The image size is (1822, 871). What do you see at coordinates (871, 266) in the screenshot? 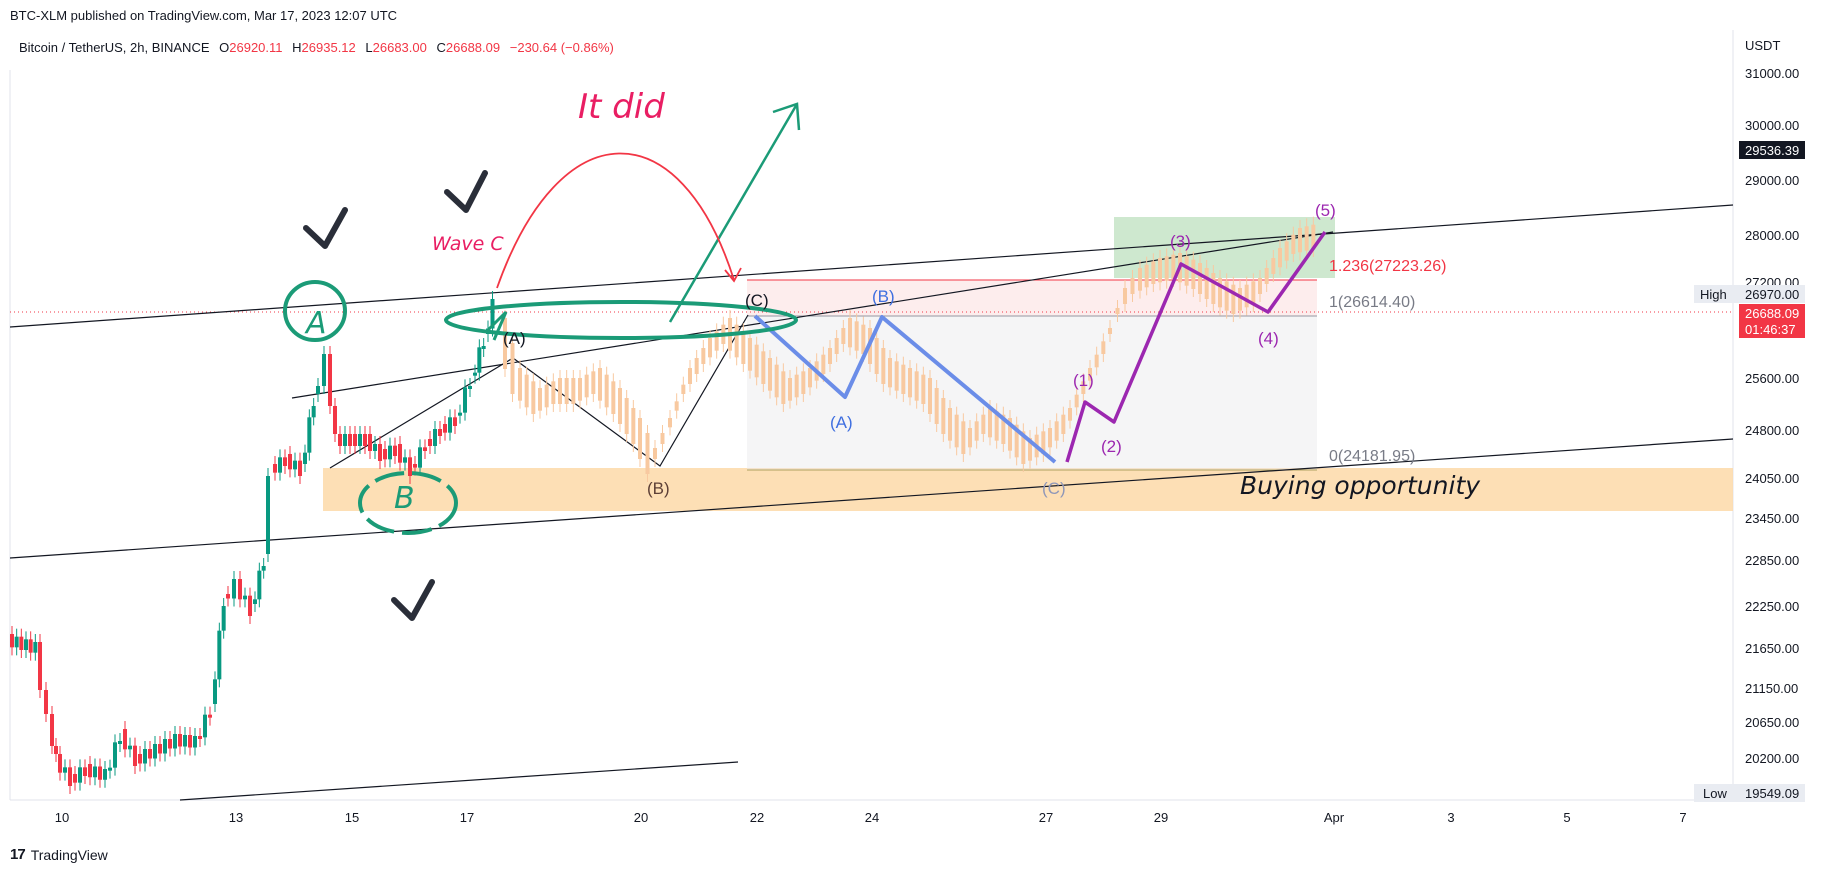
I see `trend-line-upper` at bounding box center [871, 266].